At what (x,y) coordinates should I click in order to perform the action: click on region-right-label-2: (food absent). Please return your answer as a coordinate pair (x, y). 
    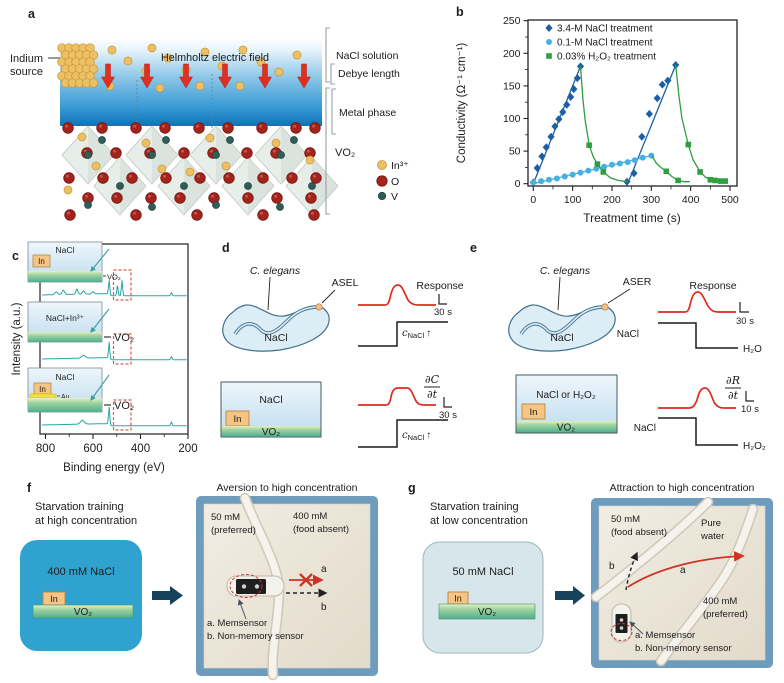
    Looking at the image, I should click on (321, 529).